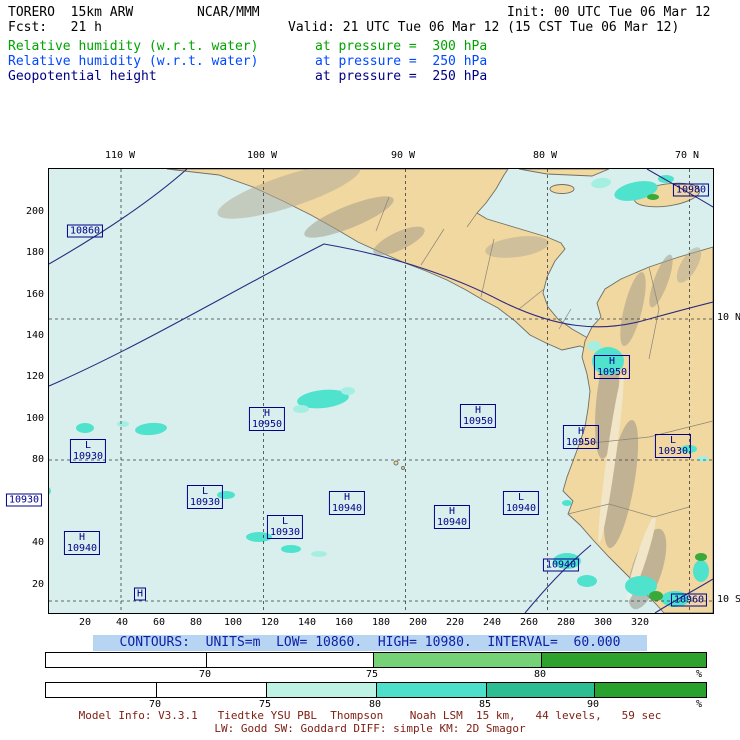 The height and width of the screenshot is (740, 740). I want to click on axis-tick-label-top: 90 W, so click(403, 155).